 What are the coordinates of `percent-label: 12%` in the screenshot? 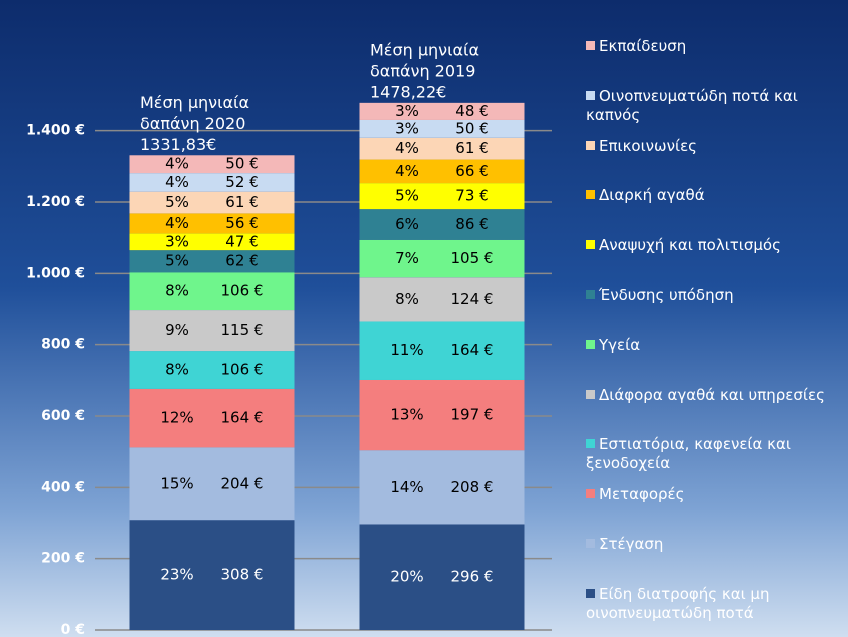 It's located at (176, 418).